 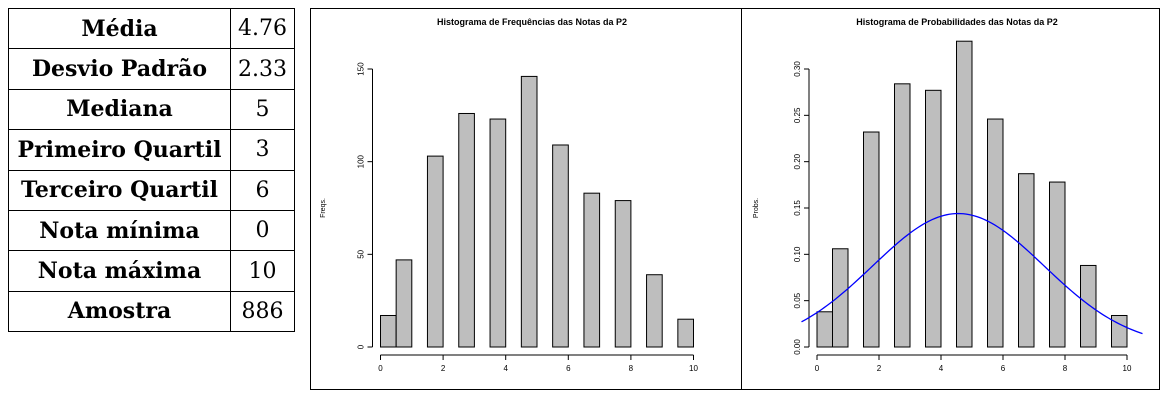 What do you see at coordinates (119, 69) in the screenshot?
I see `stats-row-label: Desvio Padrão` at bounding box center [119, 69].